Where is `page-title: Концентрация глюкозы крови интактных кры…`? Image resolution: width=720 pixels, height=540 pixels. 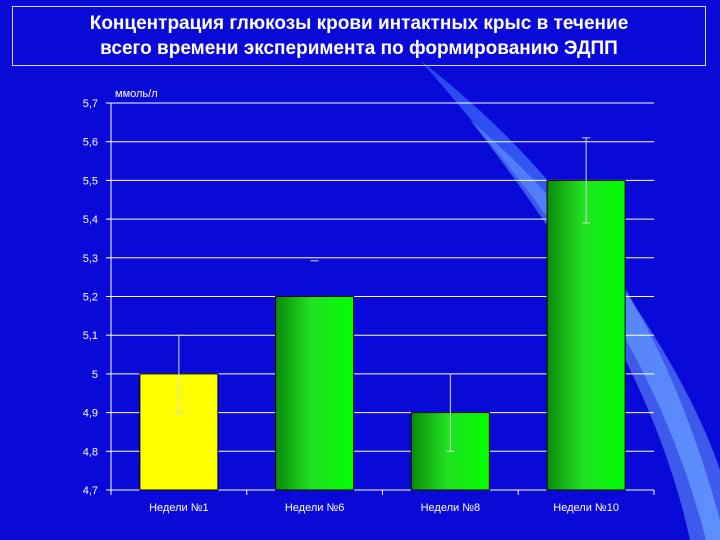 page-title: Концентрация глюкозы крови интактных кры… is located at coordinates (359, 36).